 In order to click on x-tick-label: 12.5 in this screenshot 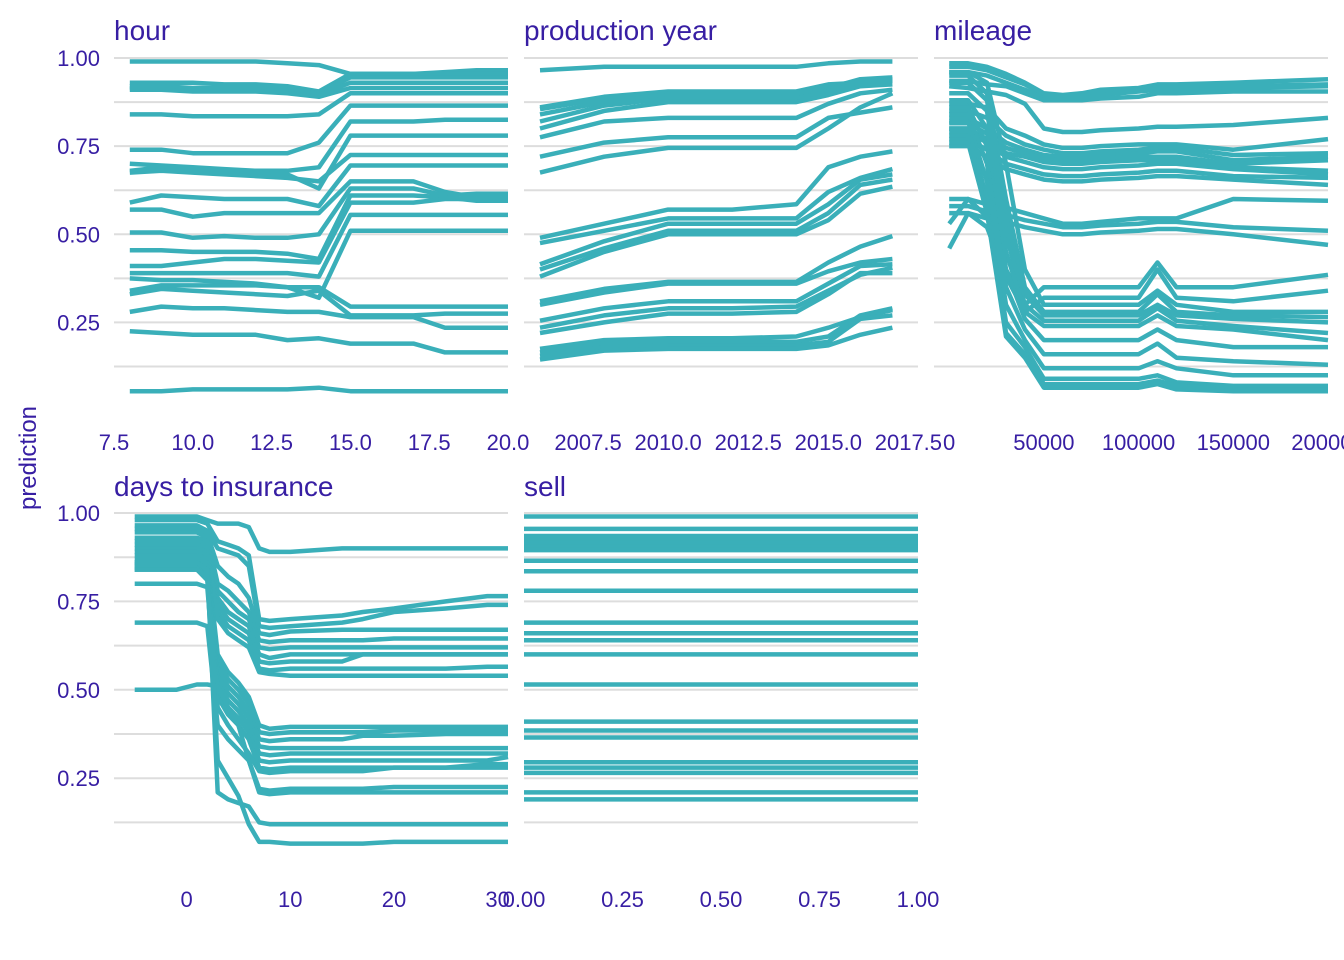, I will do `click(271, 442)`.